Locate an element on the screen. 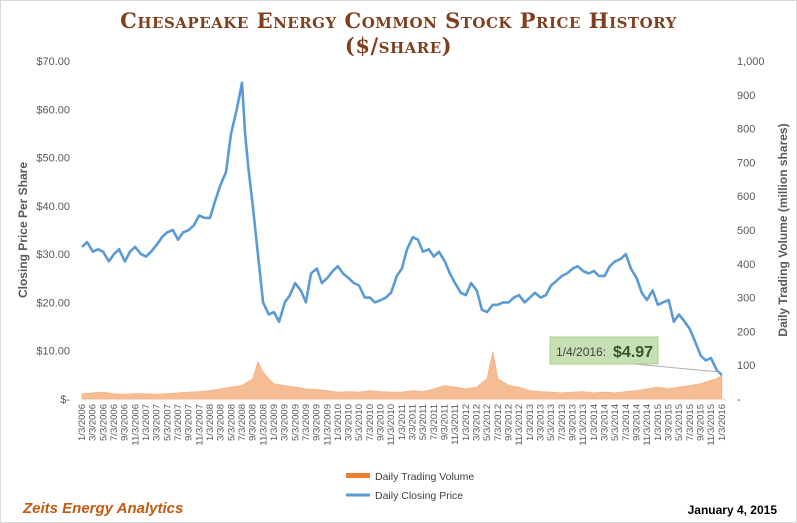  y2-tick-label: 900 is located at coordinates (746, 96).